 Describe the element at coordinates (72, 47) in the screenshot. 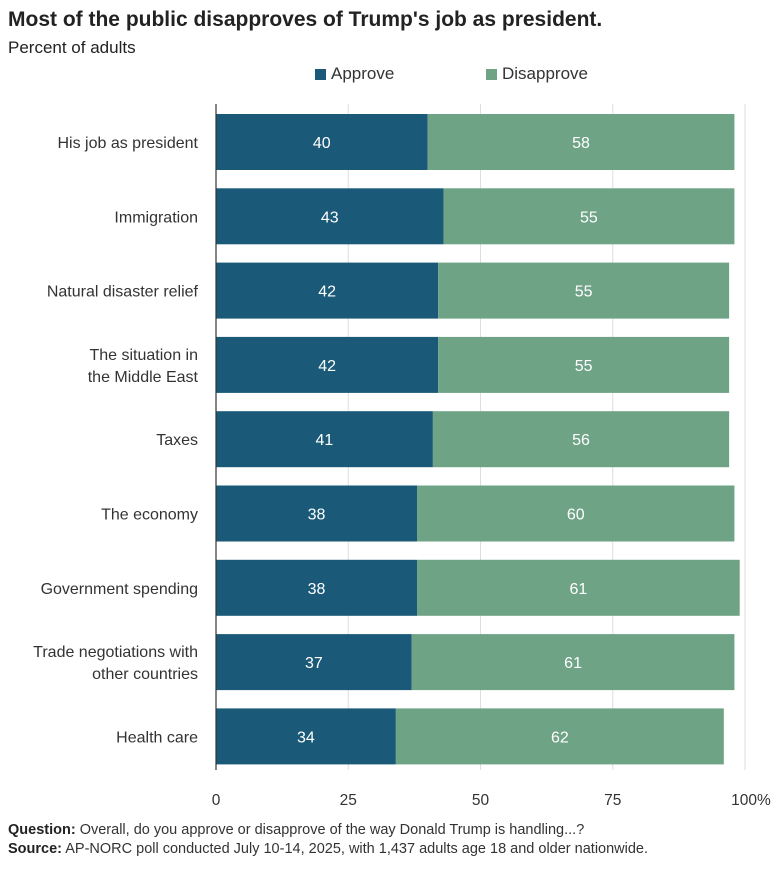

I see `chart-subtitle: Percent of adults` at that location.